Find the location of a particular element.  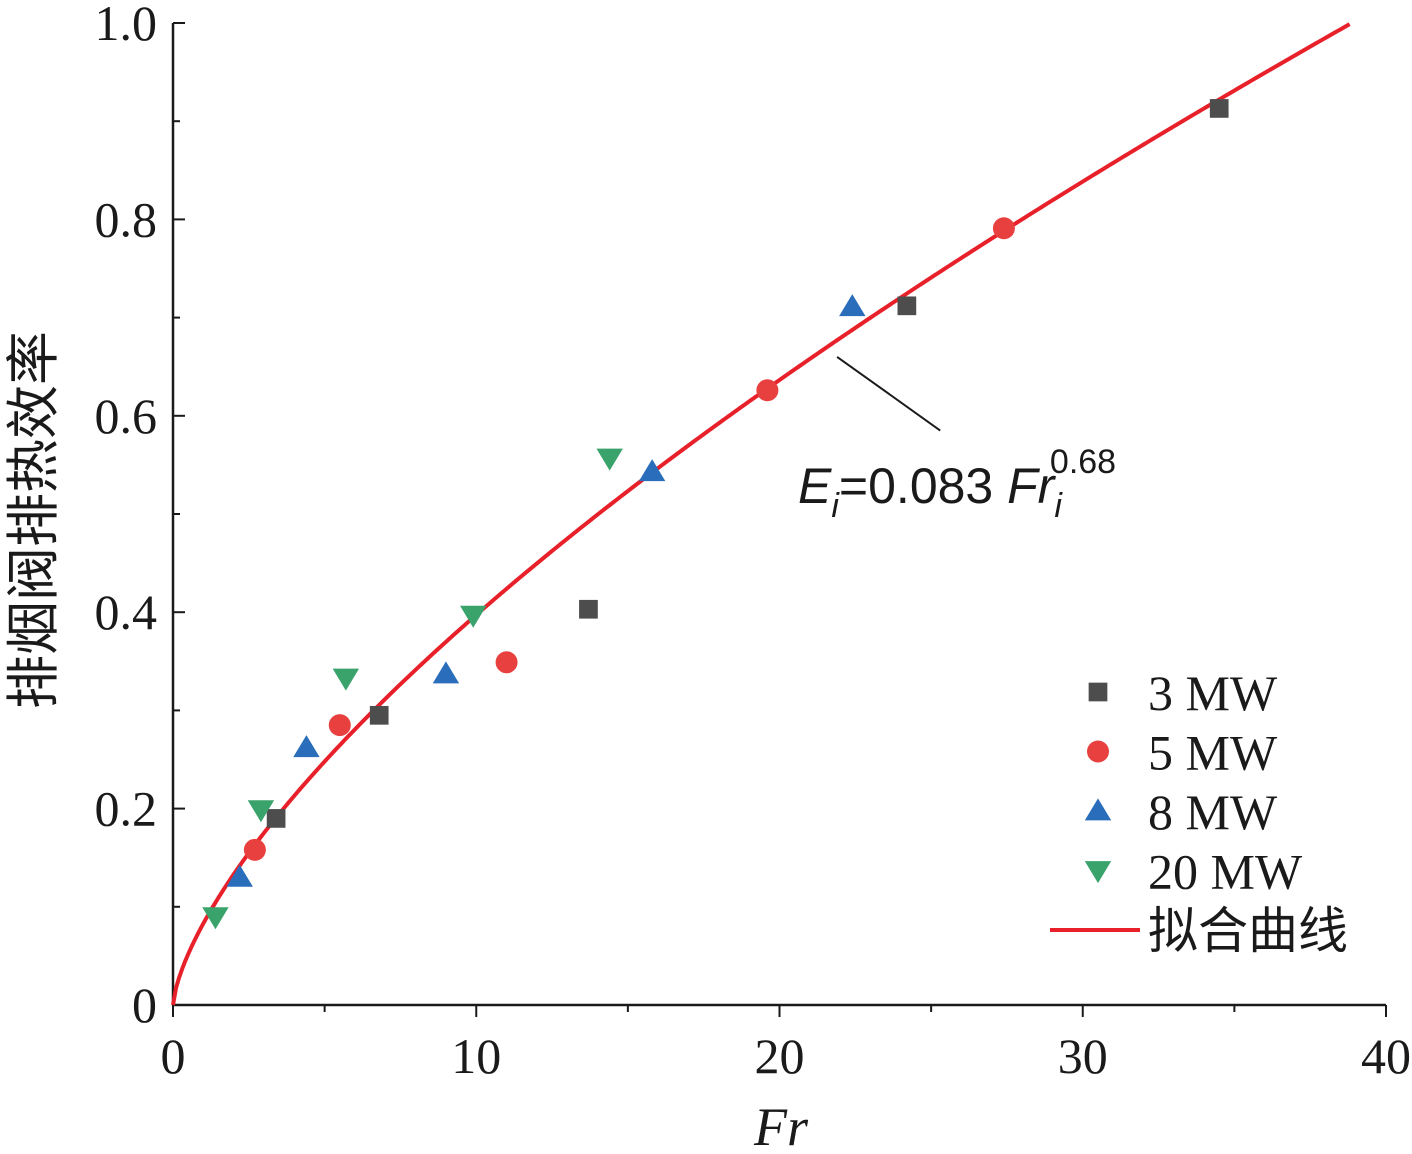

x-ticks: 0 10 20 30 40 is located at coordinates (786, 1044).